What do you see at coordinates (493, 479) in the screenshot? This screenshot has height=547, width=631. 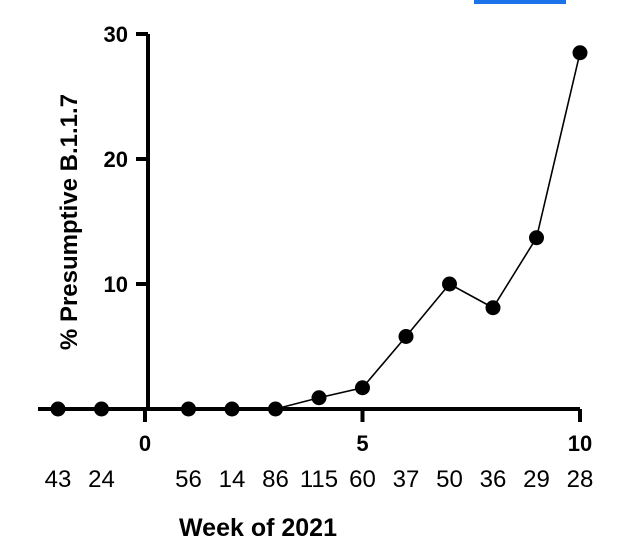 I see `sample-count-label: 36` at bounding box center [493, 479].